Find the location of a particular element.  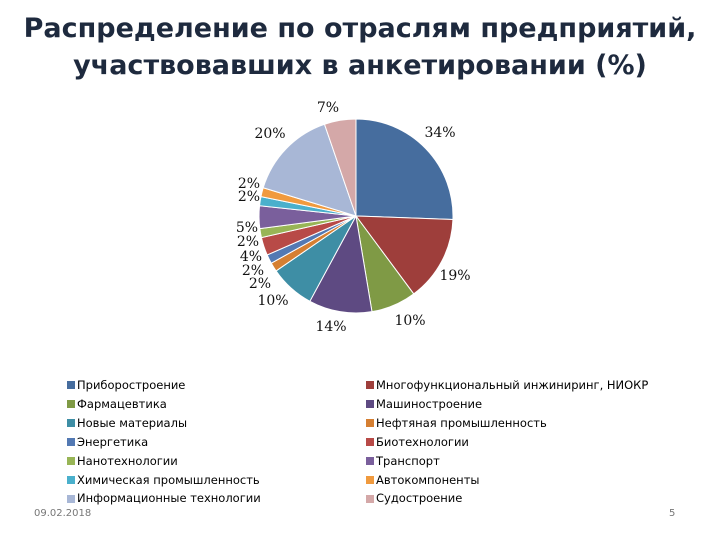

slide-title-line-2: участвовавших в анкетировании (%) is located at coordinates (360, 65).